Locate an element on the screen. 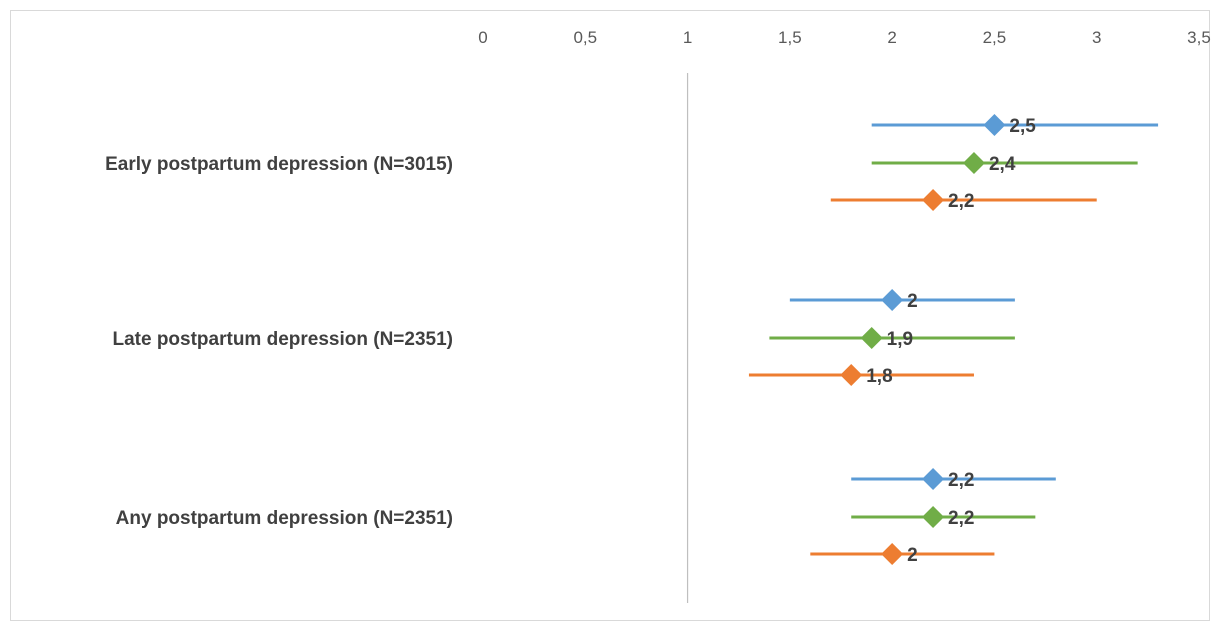 This screenshot has width=1212, height=623. x-tick-label: 2,5 is located at coordinates (995, 37).